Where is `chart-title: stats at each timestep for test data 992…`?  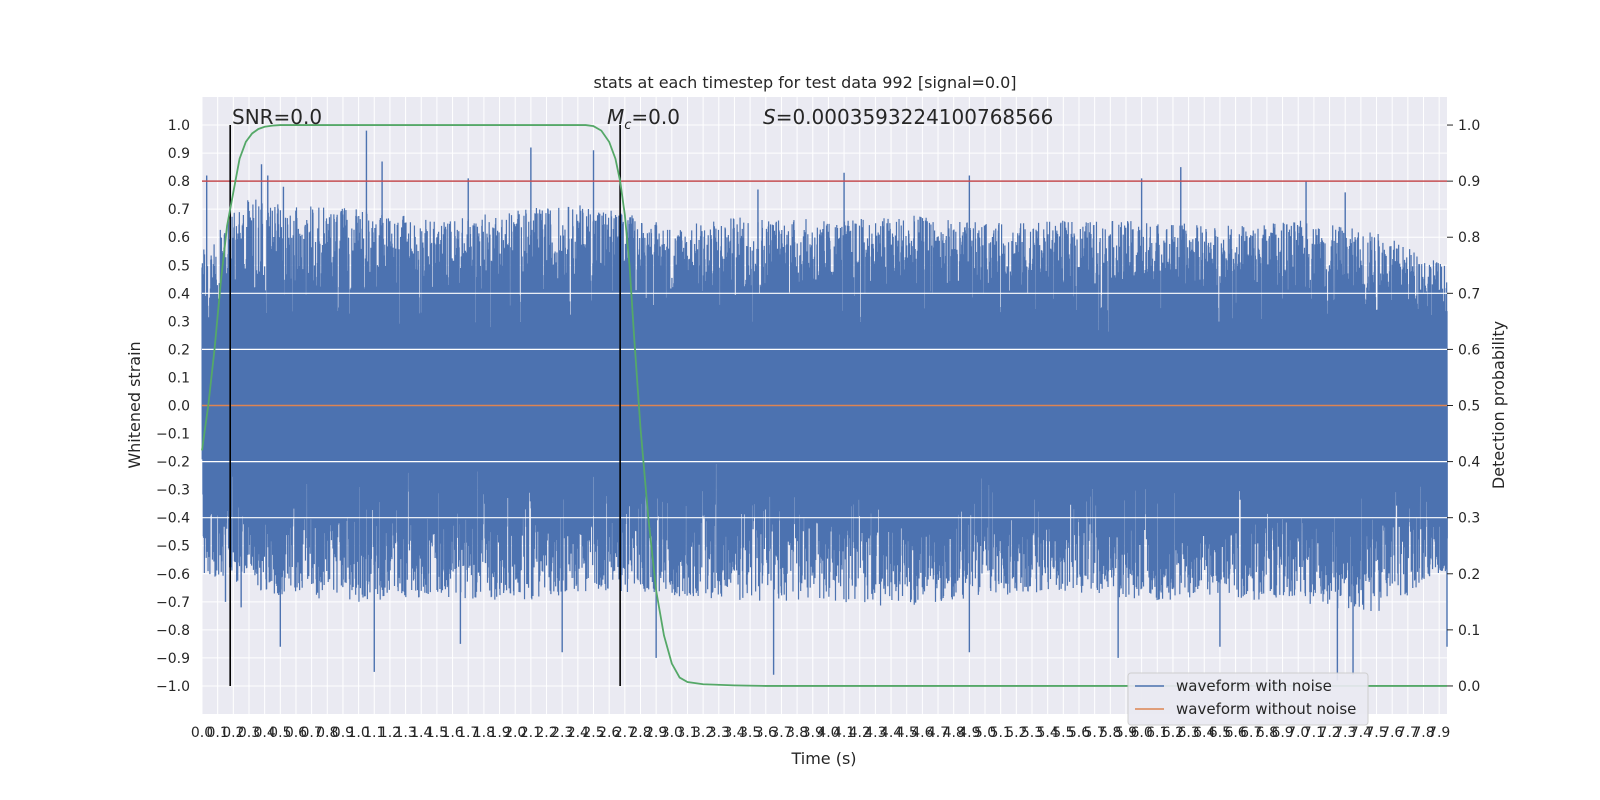
chart-title: stats at each timestep for test data 992… is located at coordinates (804, 82).